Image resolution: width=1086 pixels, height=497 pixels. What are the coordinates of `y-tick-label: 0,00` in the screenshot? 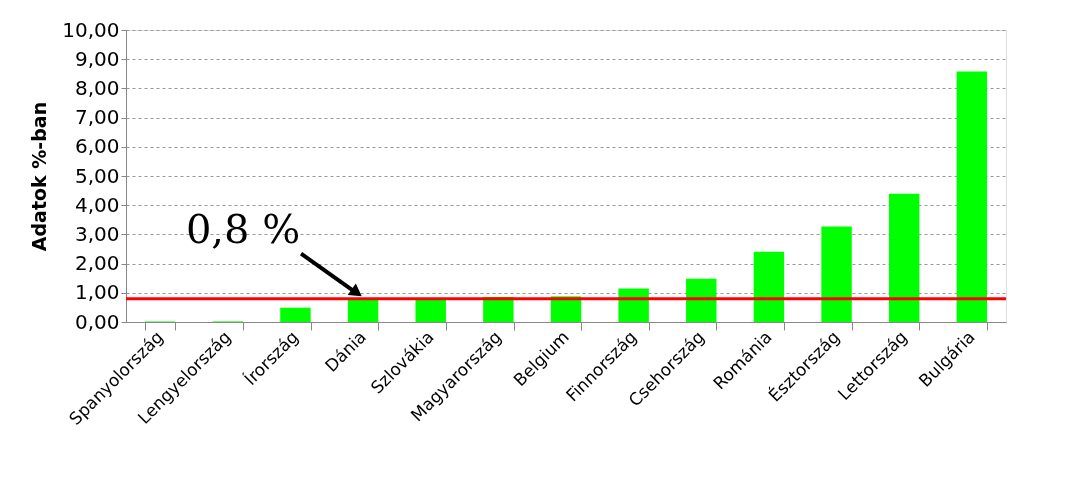 It's located at (97, 321).